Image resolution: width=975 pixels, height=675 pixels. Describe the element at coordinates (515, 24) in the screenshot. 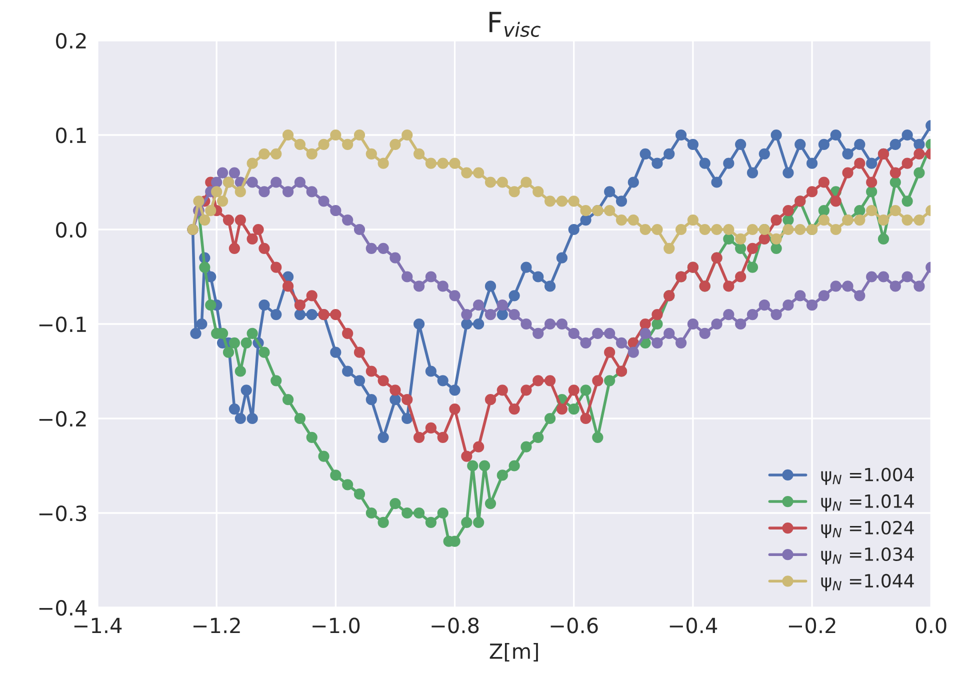

I see `chart-title: F$_{visc}$` at that location.